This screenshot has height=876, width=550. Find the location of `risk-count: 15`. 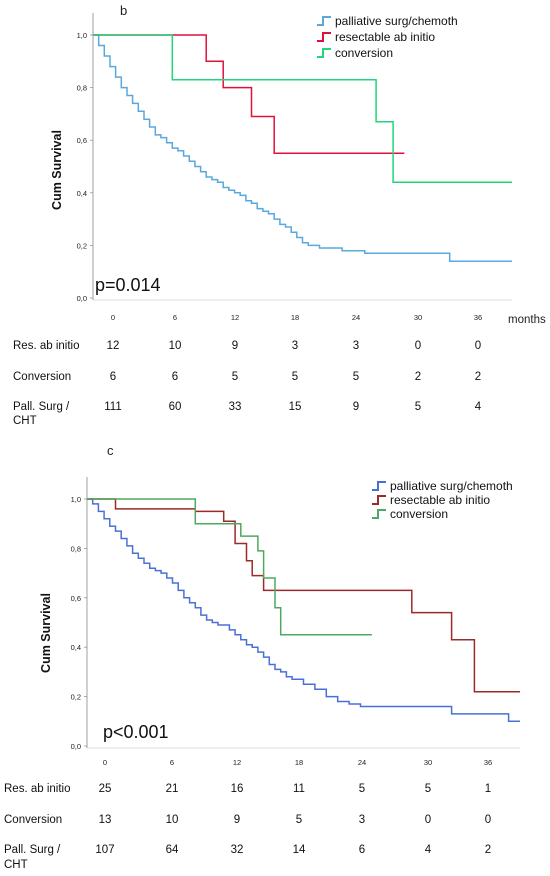

risk-count: 15 is located at coordinates (295, 407).